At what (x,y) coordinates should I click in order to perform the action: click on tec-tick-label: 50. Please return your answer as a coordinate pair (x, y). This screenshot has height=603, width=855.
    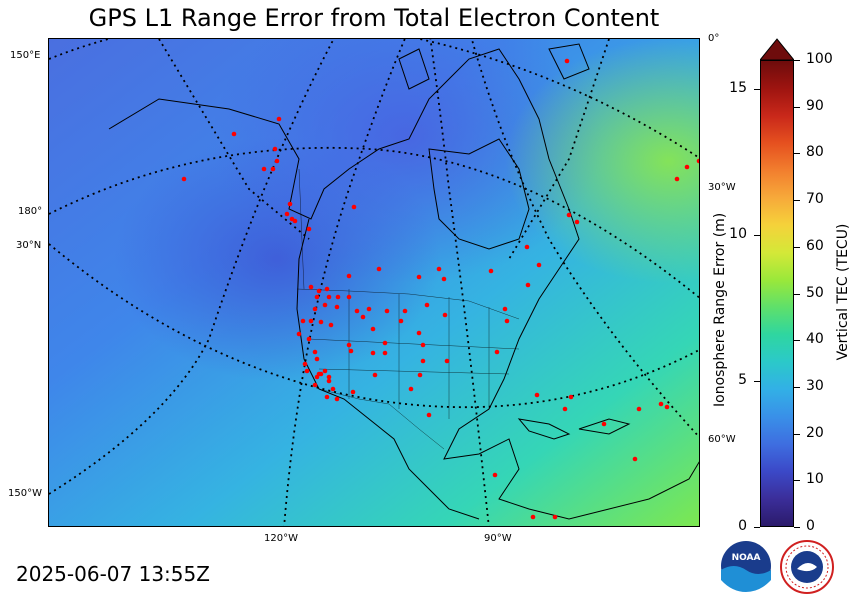
    Looking at the image, I should click on (815, 292).